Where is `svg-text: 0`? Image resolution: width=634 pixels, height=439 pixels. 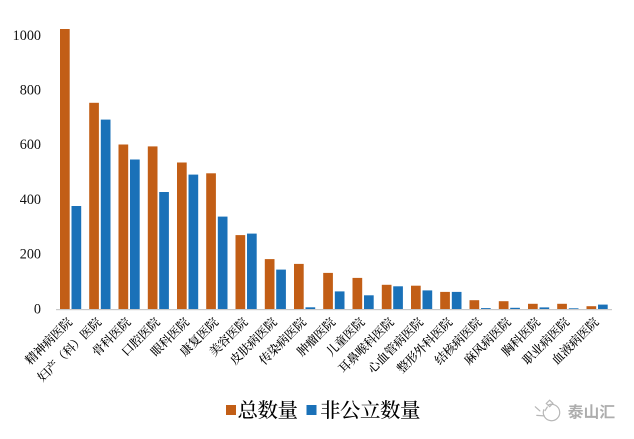
svg-text: 0 is located at coordinates (37, 309).